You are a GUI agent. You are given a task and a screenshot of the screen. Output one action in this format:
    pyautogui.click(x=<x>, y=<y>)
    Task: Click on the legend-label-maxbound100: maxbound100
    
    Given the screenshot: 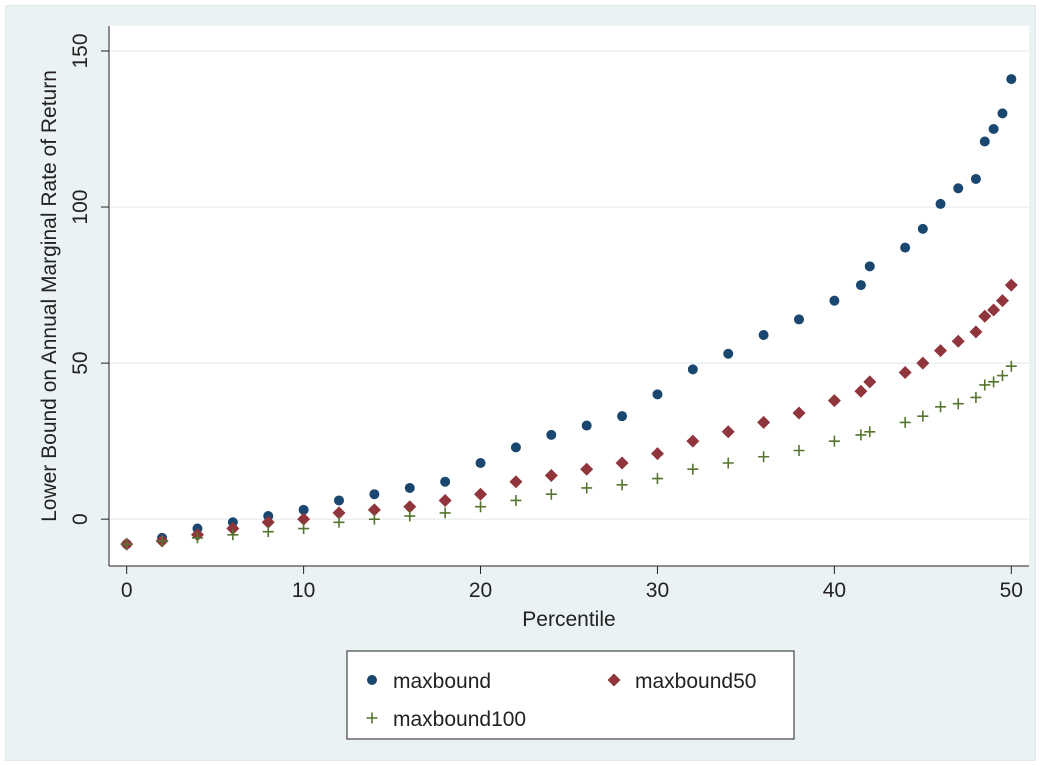 What is the action you would take?
    pyautogui.click(x=459, y=719)
    